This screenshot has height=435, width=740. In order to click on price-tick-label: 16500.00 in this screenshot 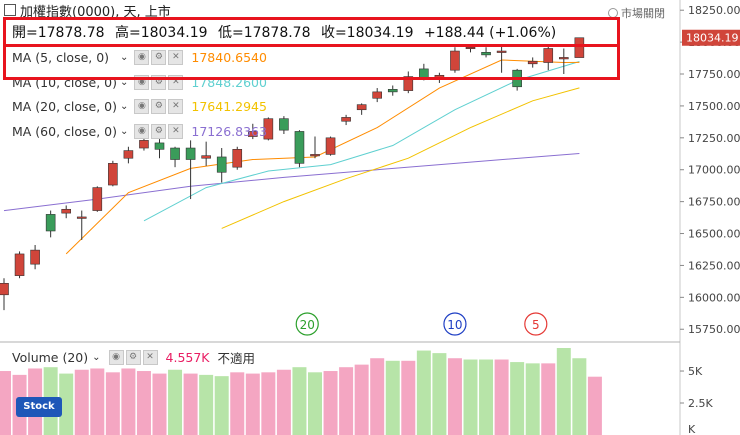, I will do `click(714, 234)`.